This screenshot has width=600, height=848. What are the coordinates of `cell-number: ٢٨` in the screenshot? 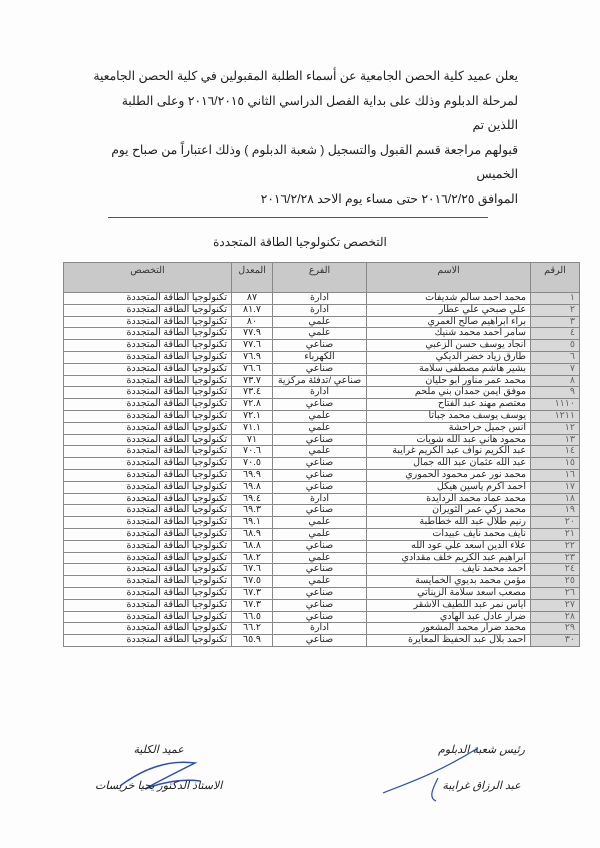 It's located at (555, 617).